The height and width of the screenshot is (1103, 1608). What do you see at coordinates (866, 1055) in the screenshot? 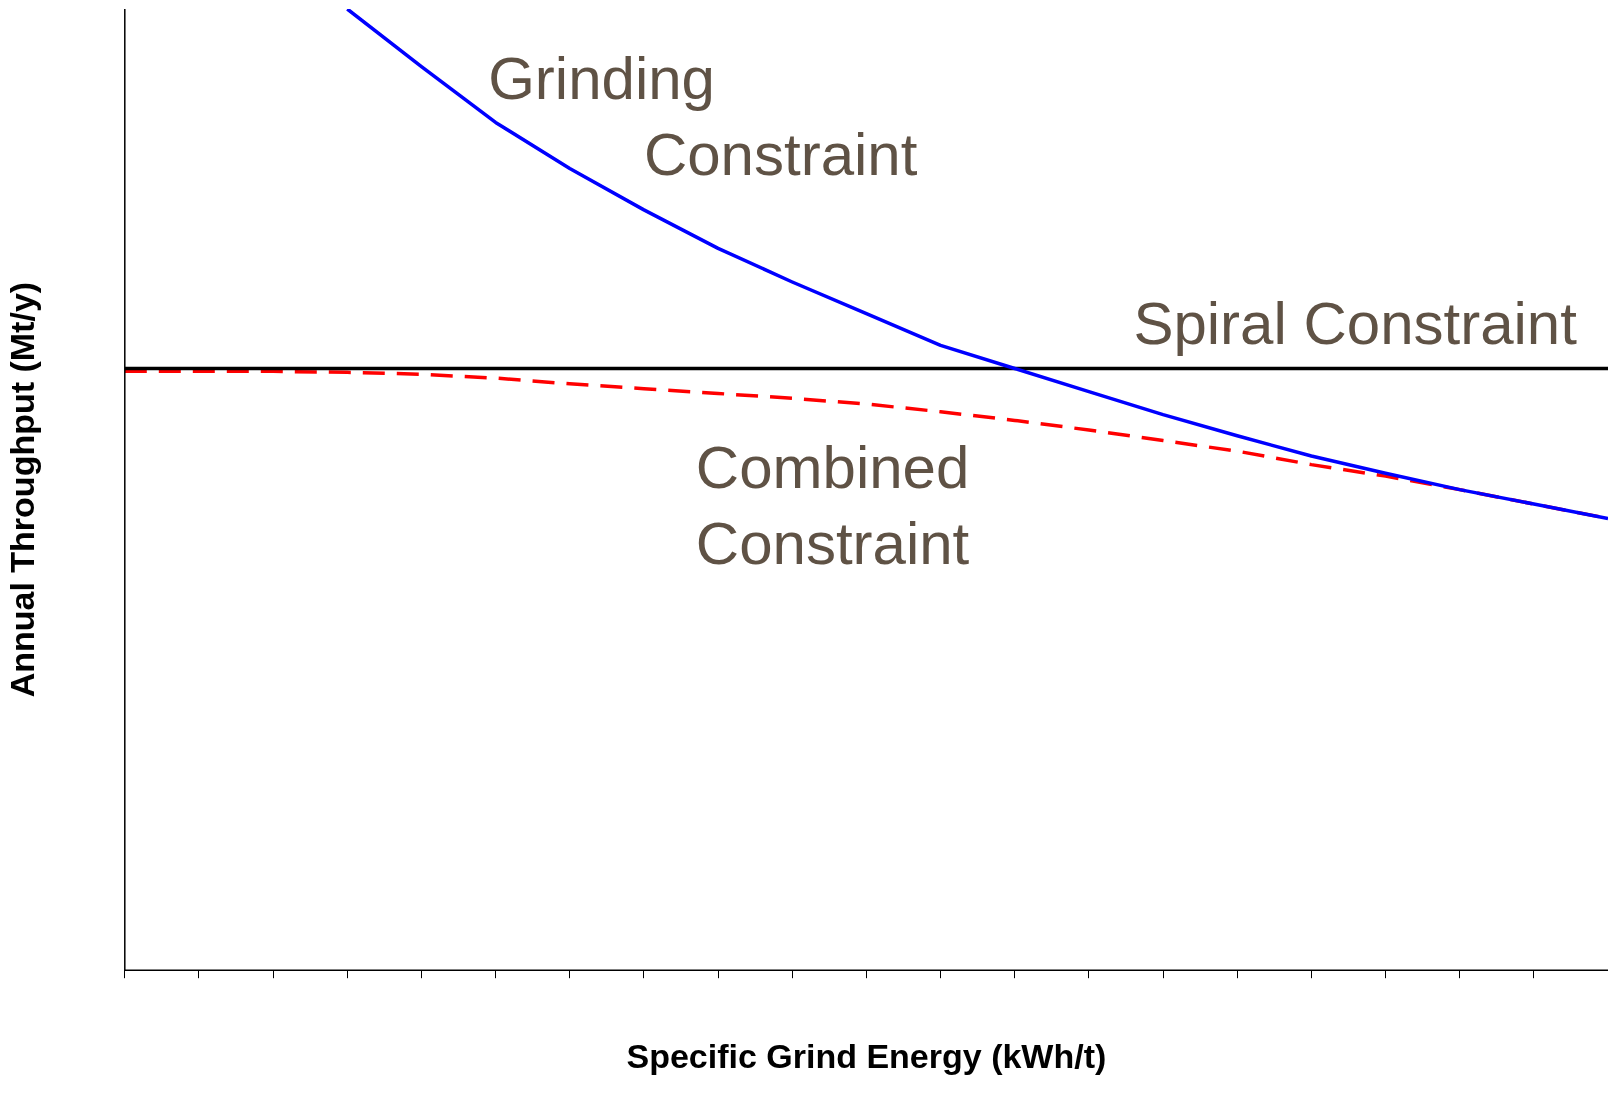
I see `x-axis-title: Specific Grind Energy (kWh/t)` at bounding box center [866, 1055].